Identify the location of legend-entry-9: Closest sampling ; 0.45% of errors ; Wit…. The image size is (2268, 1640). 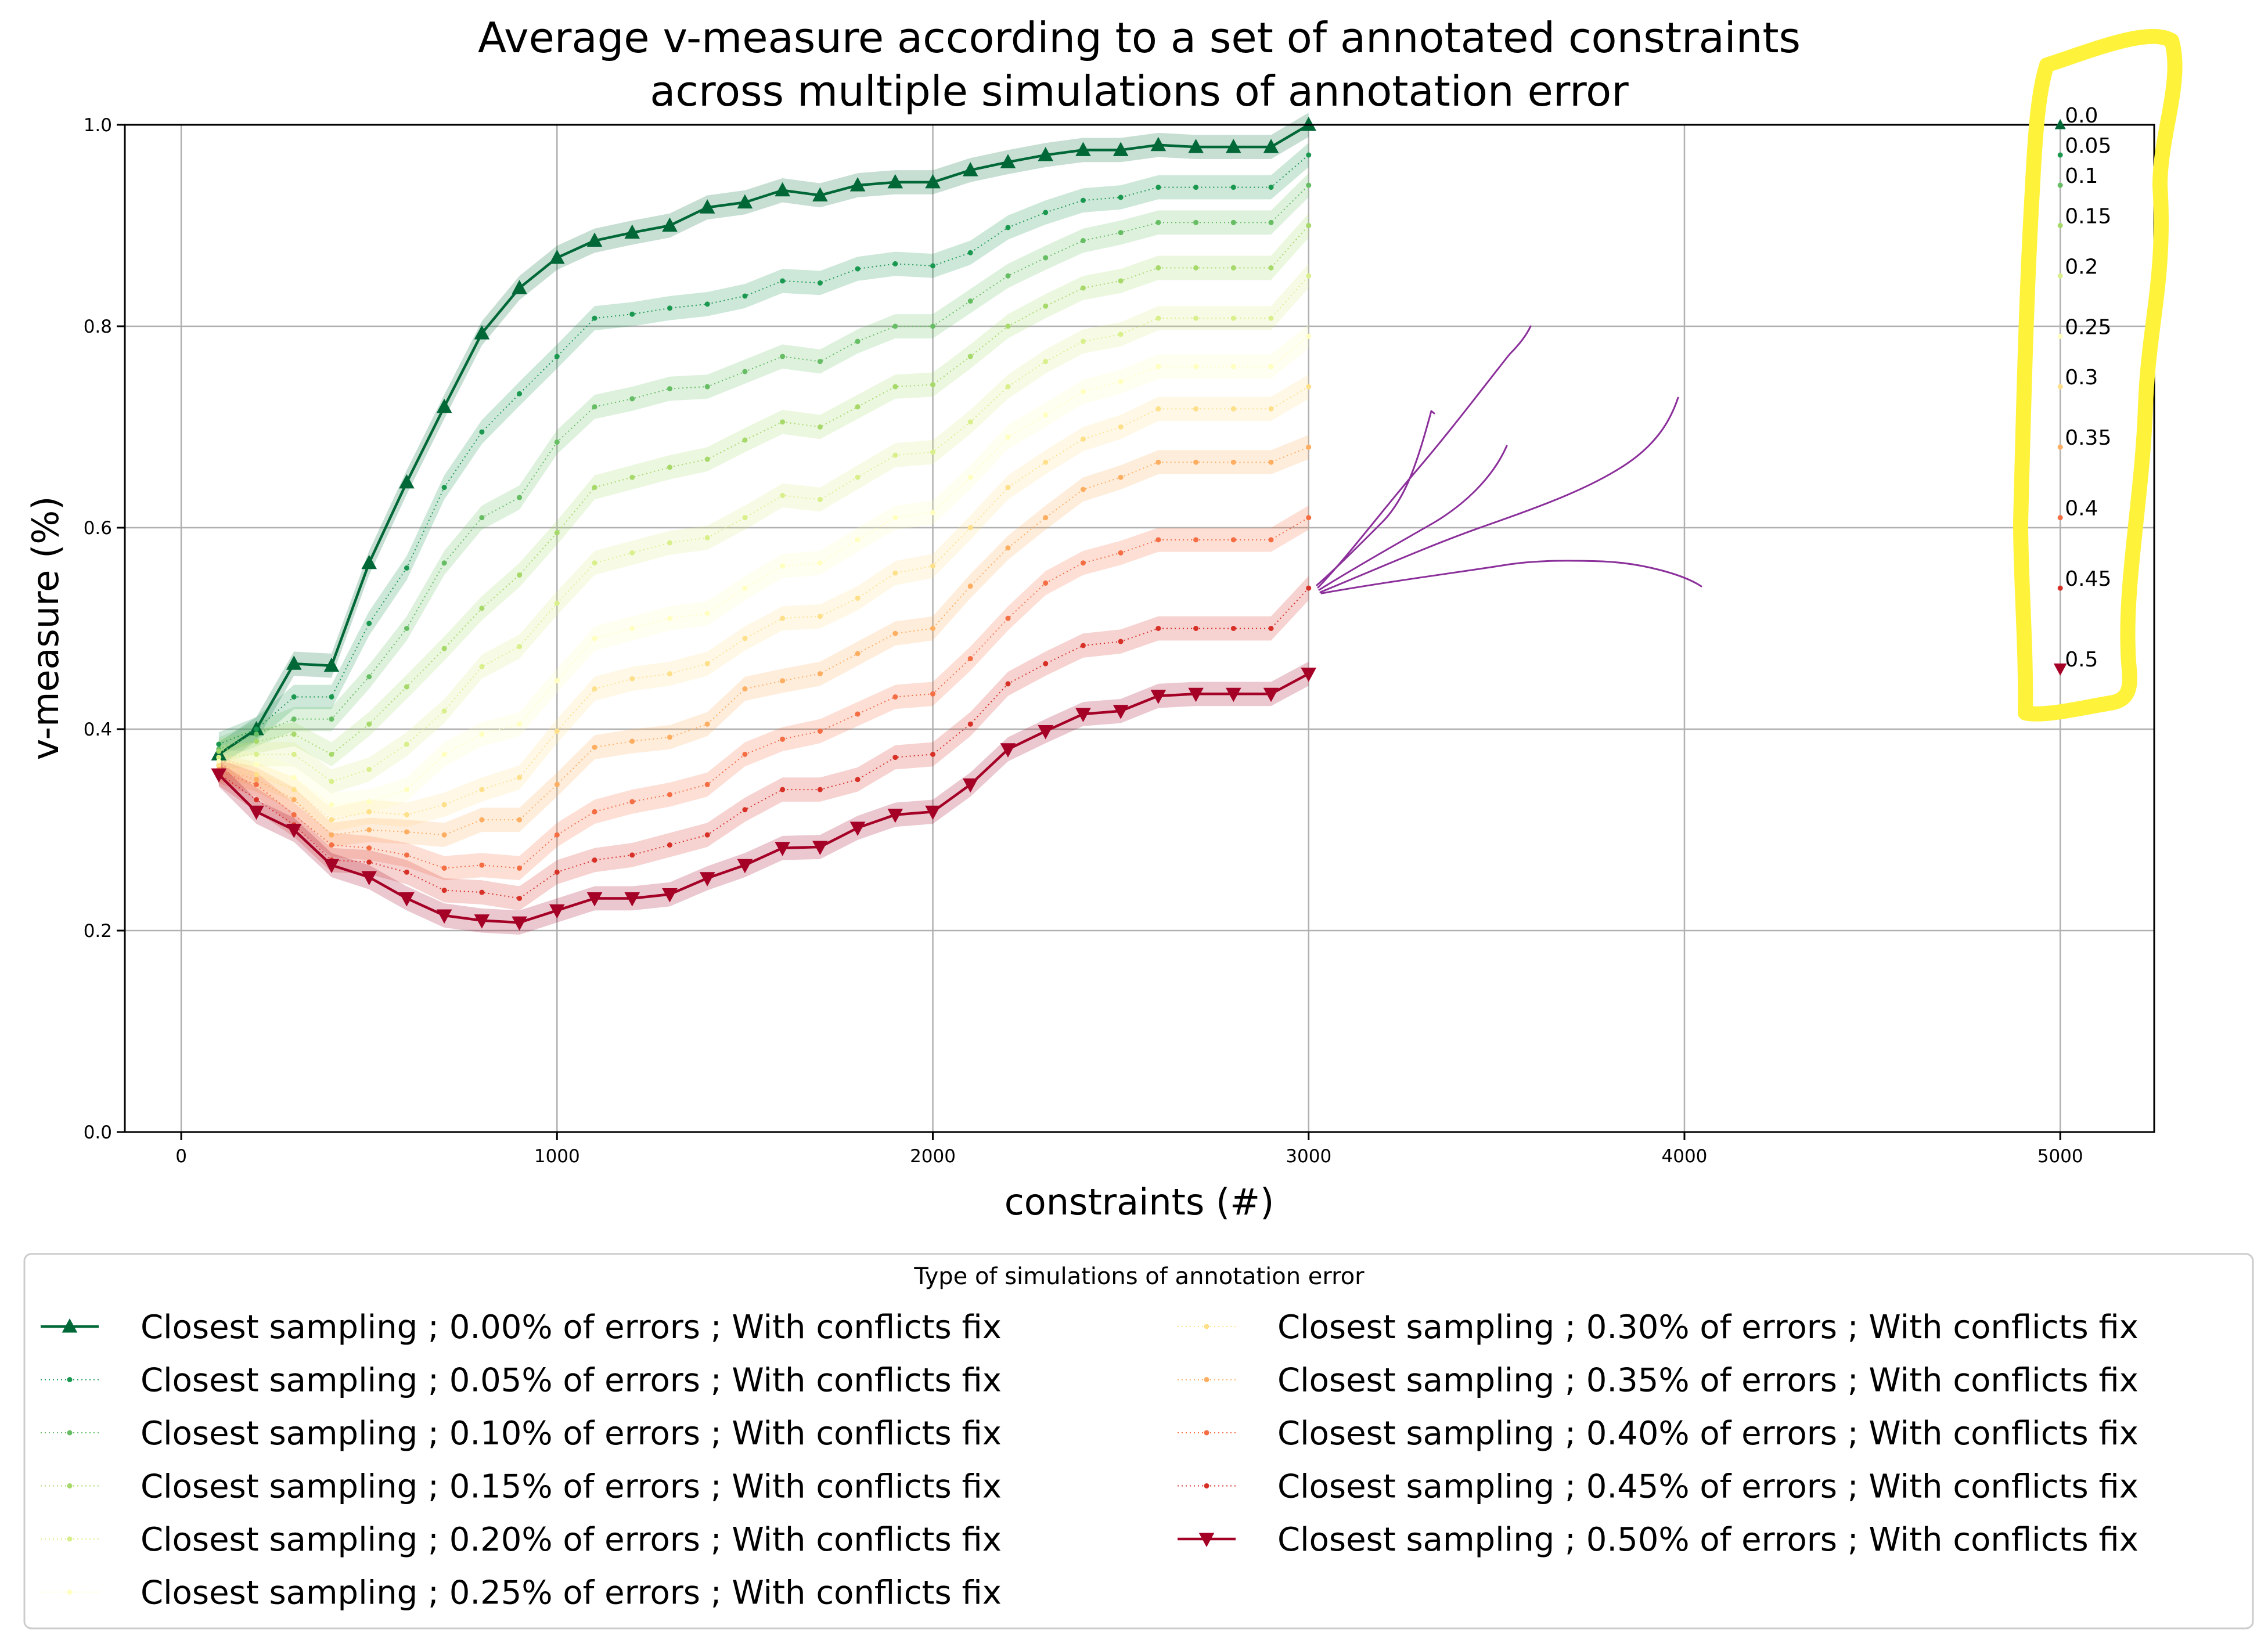
(1659, 1487).